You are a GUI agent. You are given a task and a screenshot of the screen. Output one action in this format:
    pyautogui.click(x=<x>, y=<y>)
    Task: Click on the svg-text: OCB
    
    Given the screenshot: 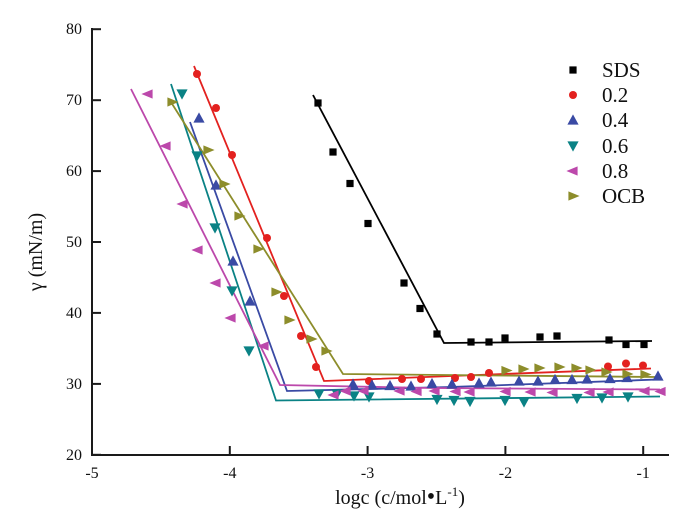 What is the action you would take?
    pyautogui.click(x=623, y=196)
    